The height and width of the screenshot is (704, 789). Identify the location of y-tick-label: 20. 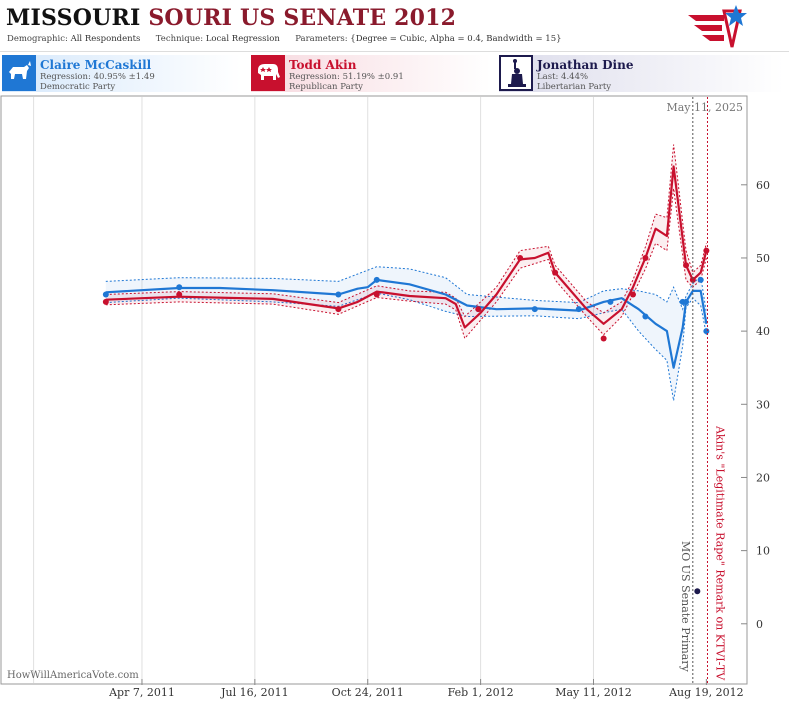
(763, 477).